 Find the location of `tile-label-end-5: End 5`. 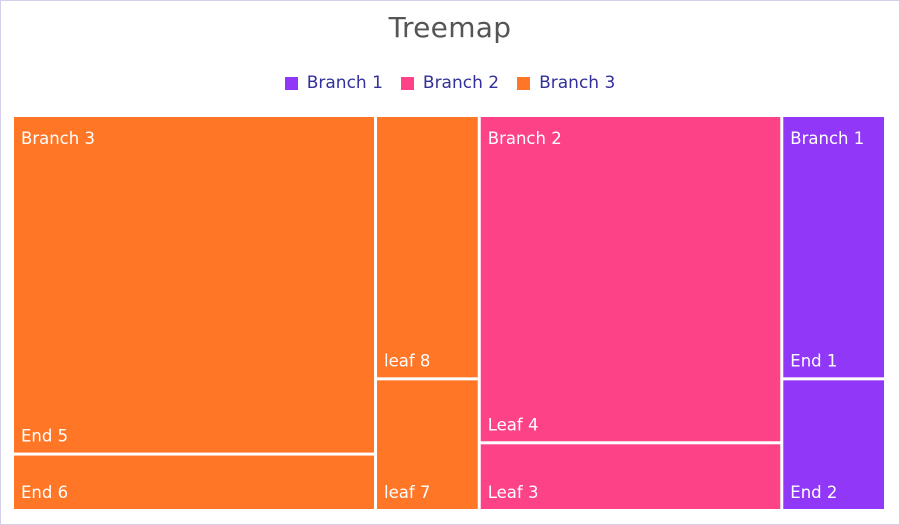

tile-label-end-5: End 5 is located at coordinates (44, 436).